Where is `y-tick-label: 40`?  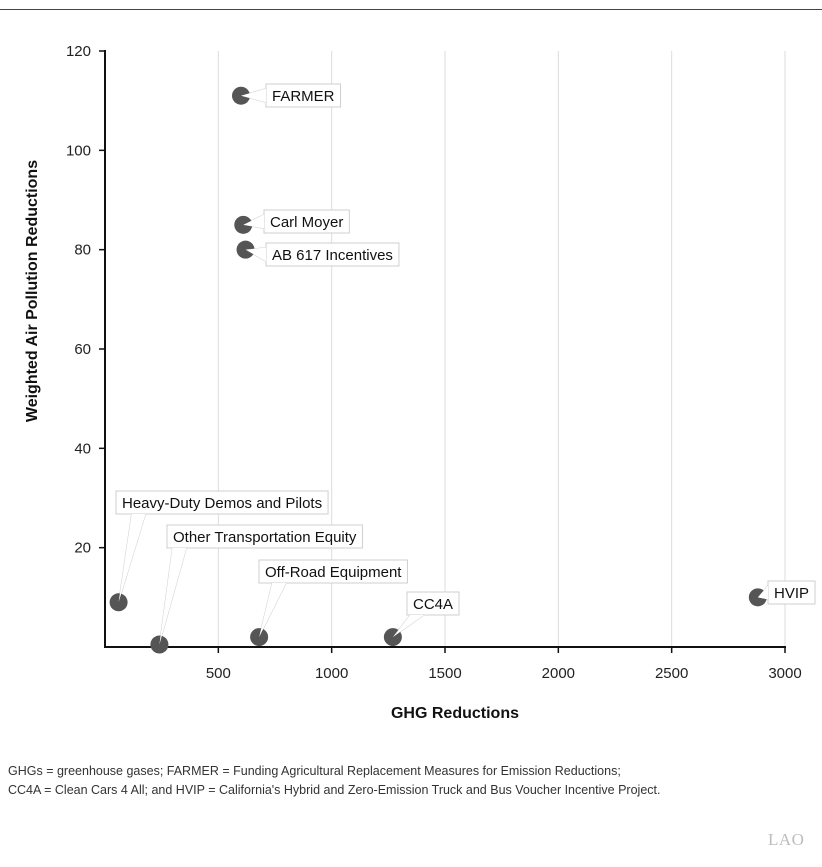 y-tick-label: 40 is located at coordinates (82, 448).